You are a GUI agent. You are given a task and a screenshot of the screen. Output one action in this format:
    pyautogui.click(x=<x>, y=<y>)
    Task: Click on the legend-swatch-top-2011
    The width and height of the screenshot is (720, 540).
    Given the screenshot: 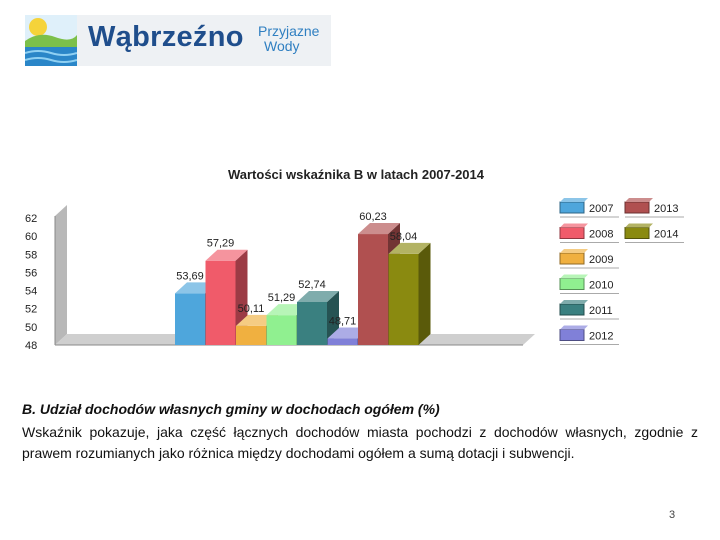 What is the action you would take?
    pyautogui.click(x=574, y=302)
    